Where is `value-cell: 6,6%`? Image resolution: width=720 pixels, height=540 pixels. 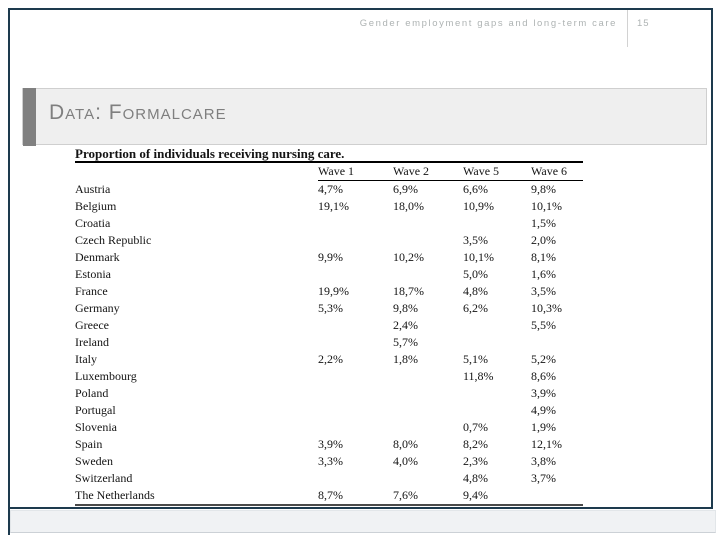 value-cell: 6,6% is located at coordinates (475, 189).